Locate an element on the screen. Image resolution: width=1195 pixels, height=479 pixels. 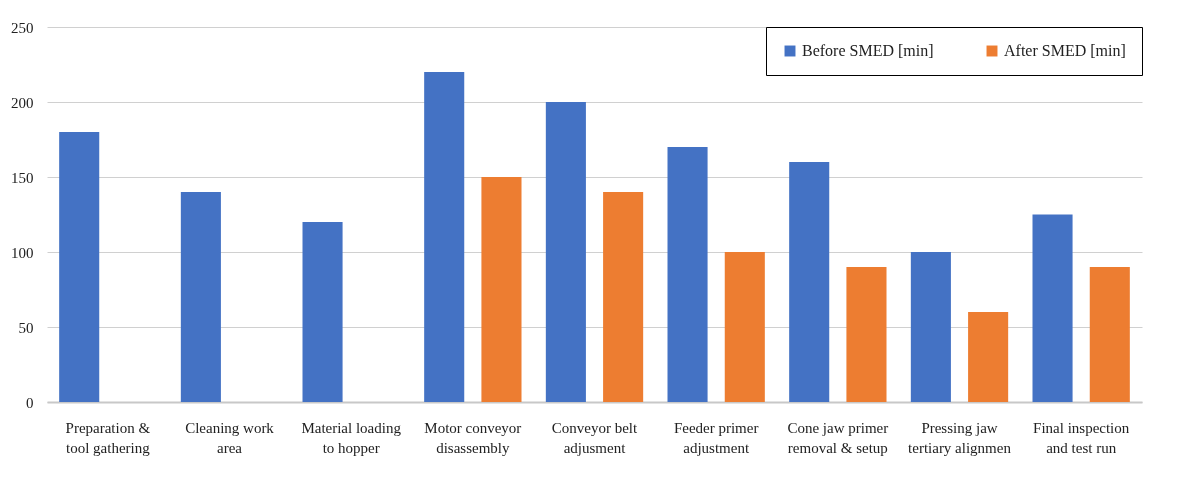
x-tick-label: Motor conveyor disassembly is located at coordinates (473, 437).